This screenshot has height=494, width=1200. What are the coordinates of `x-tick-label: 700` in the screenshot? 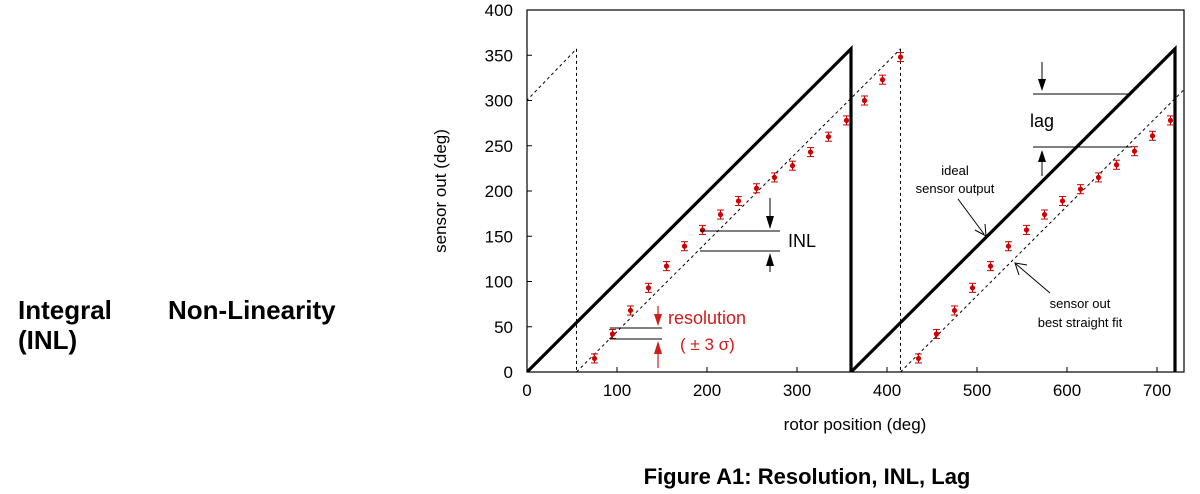 It's located at (1157, 390).